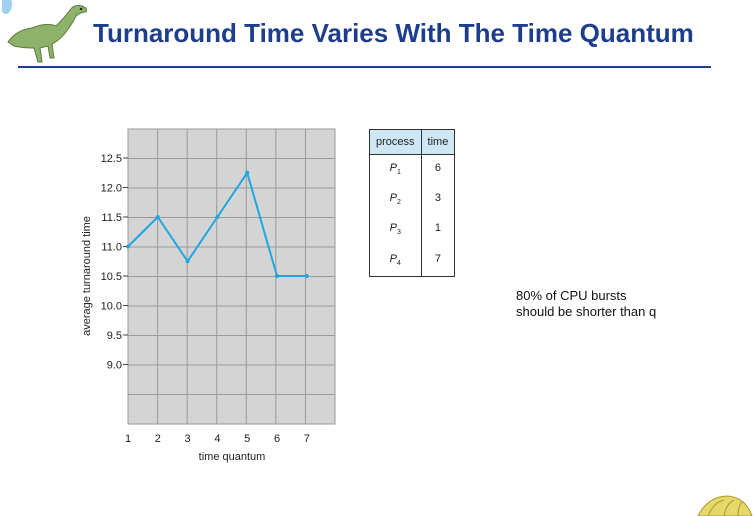 Image resolution: width=754 pixels, height=516 pixels. I want to click on process-name-cell: P4, so click(395, 261).